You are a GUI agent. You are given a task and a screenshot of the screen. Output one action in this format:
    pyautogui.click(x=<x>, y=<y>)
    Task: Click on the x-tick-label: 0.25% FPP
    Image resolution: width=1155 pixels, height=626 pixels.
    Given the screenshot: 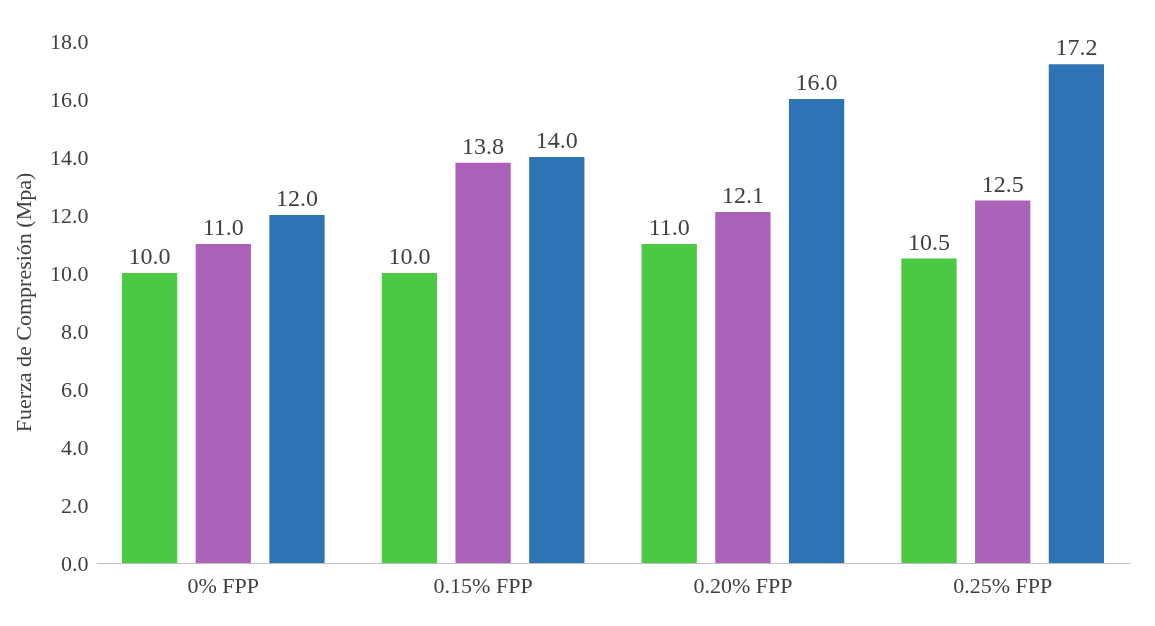 What is the action you would take?
    pyautogui.click(x=1003, y=585)
    